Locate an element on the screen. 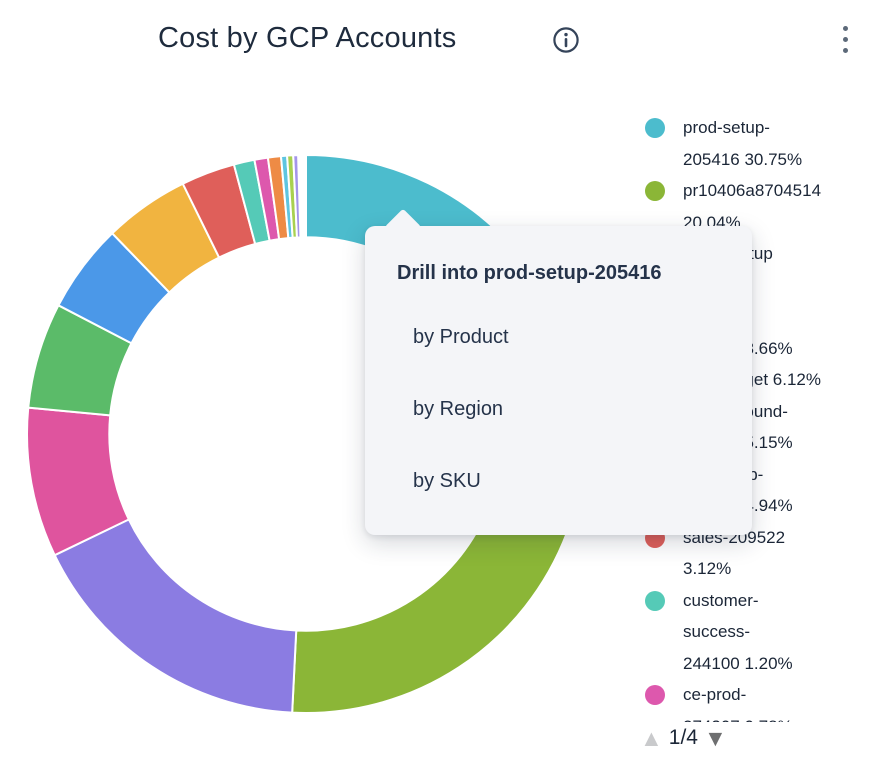 This screenshot has width=892, height=780. legend-item: customer-success- 244100 1.20% is located at coordinates (762, 632).